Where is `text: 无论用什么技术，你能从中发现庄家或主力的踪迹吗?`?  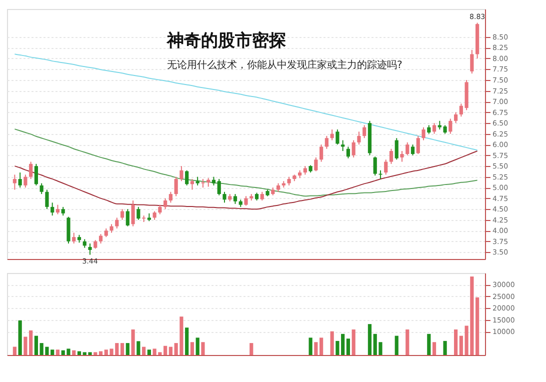
text: 无论用什么技术，你能从中发现庄家或主力的踪迹吗? is located at coordinates (284, 65).